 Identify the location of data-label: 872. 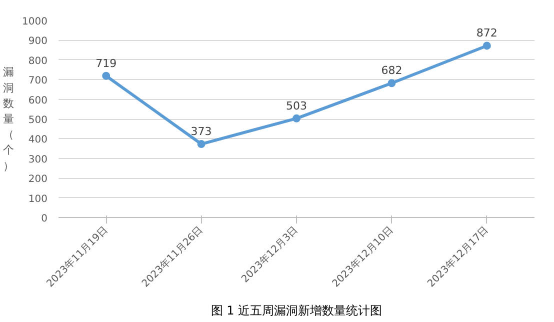
(487, 33).